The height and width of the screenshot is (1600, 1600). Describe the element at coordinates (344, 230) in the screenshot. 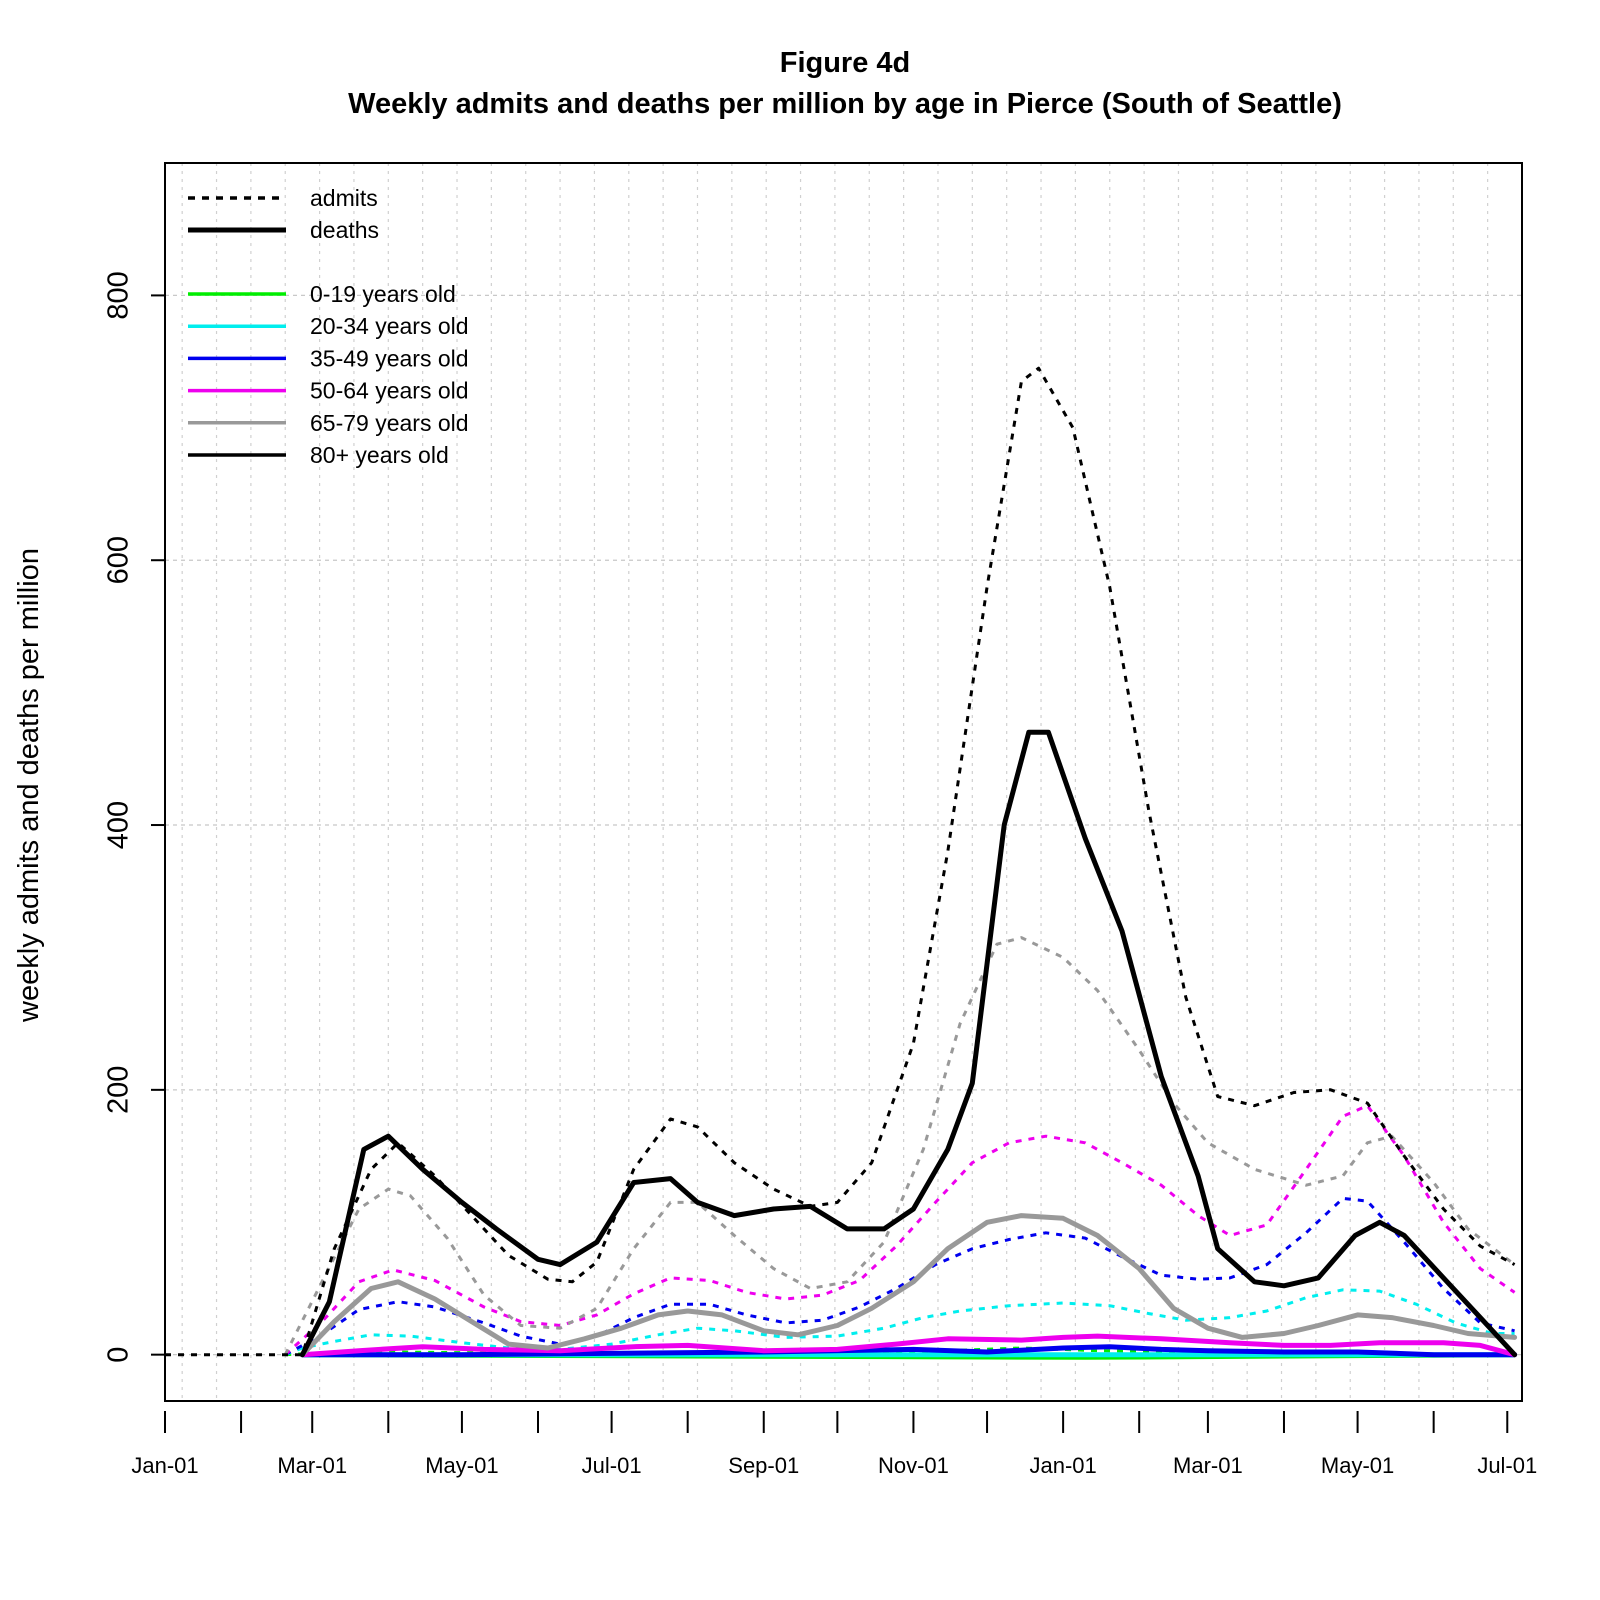

I see `legend-label-deaths: deaths` at that location.